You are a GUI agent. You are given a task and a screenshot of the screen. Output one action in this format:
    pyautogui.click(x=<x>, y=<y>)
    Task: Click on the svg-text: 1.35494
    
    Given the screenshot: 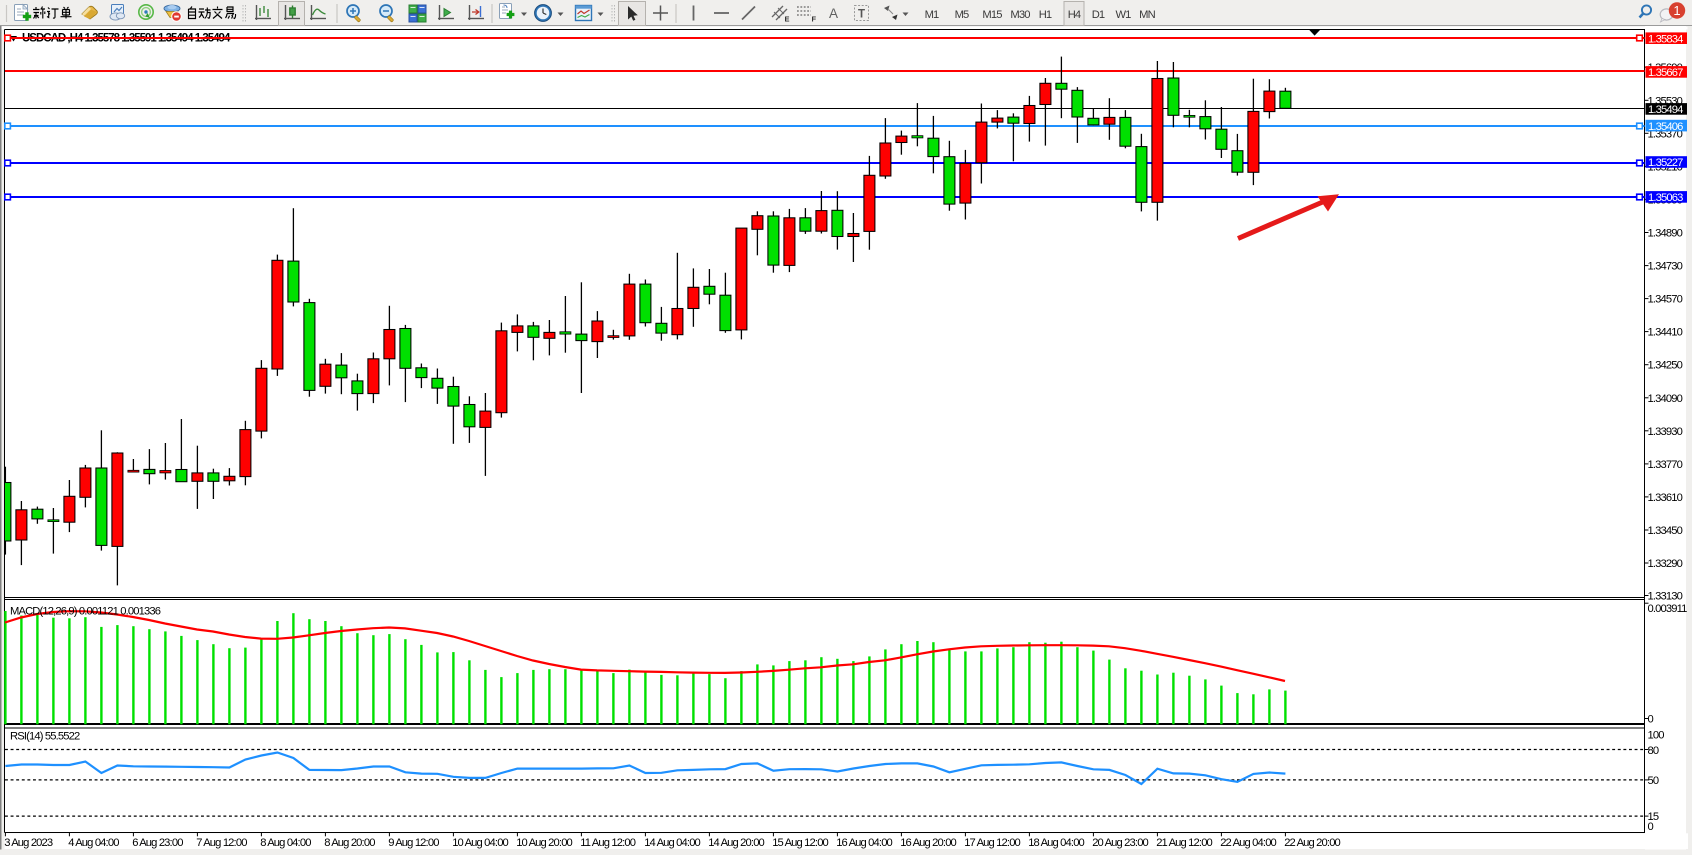 What is the action you would take?
    pyautogui.click(x=1665, y=110)
    